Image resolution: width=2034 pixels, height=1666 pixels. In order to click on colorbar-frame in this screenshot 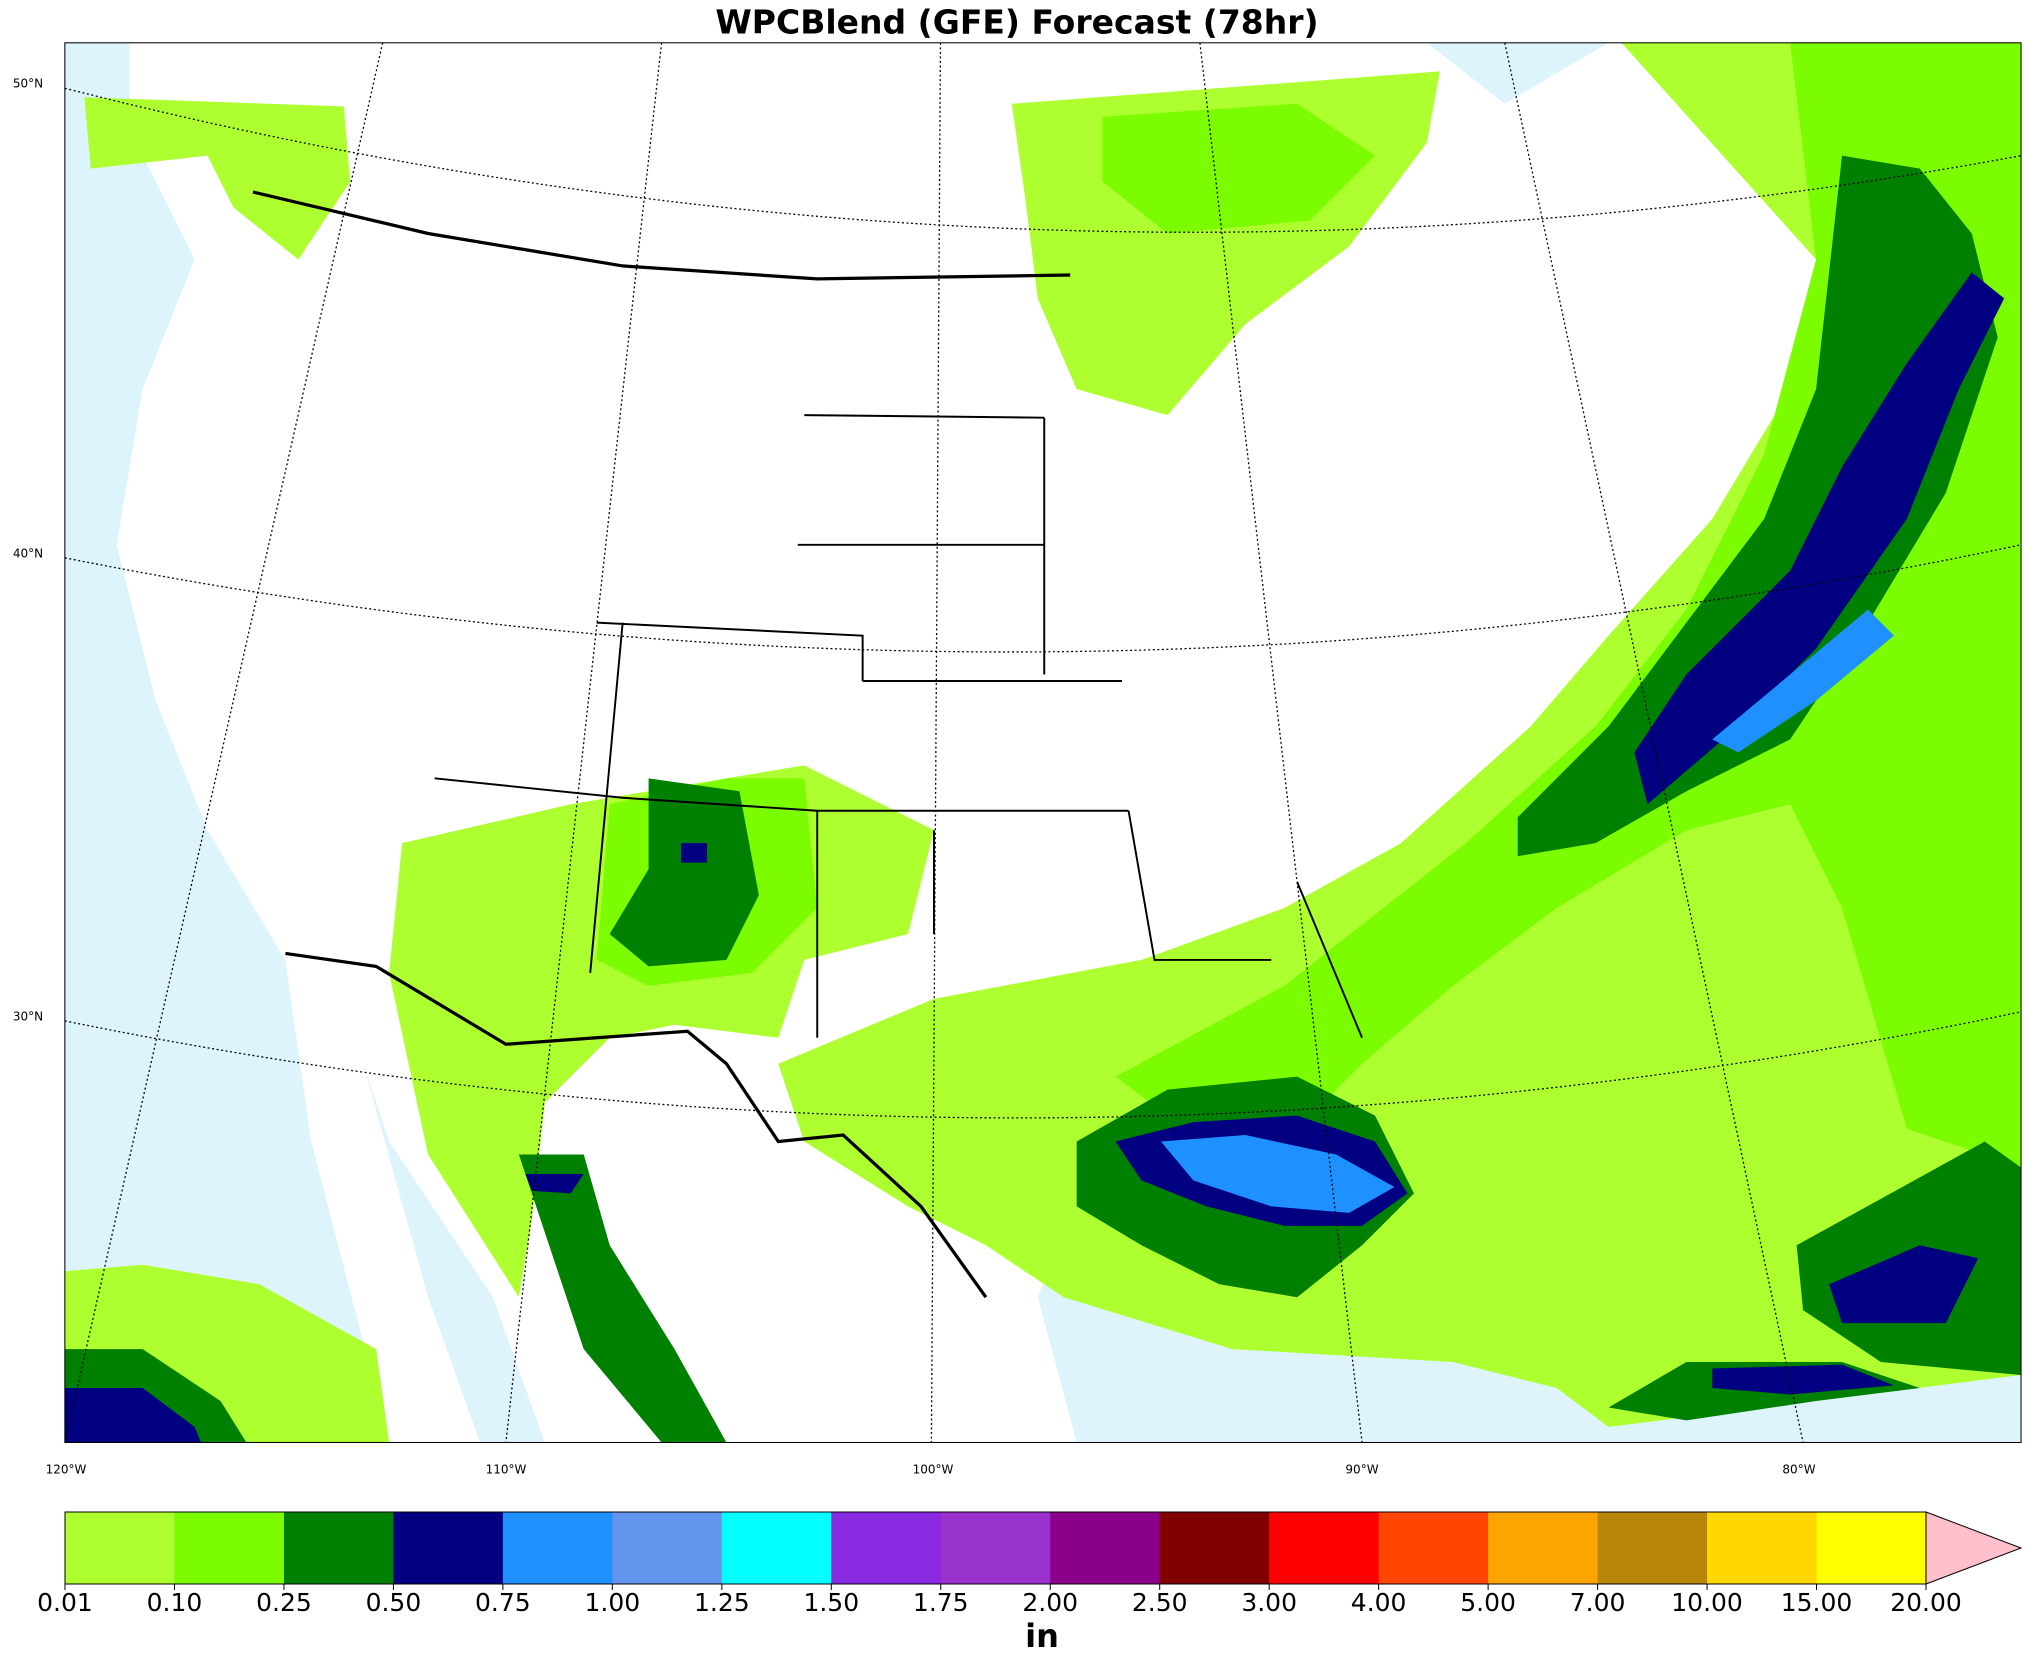, I will do `click(995, 1548)`.